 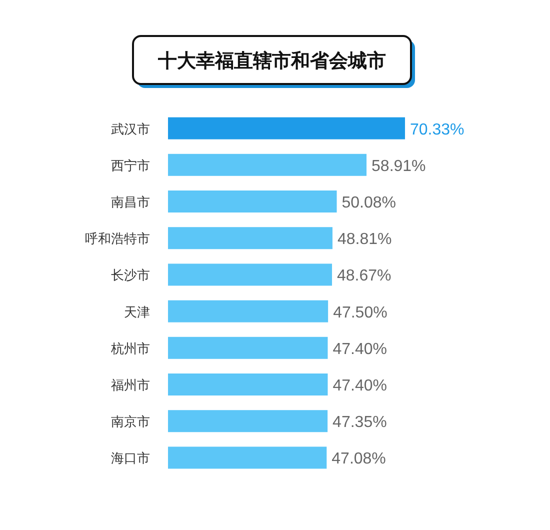 What do you see at coordinates (130, 202) in the screenshot?
I see `y-tick-label: 南昌市` at bounding box center [130, 202].